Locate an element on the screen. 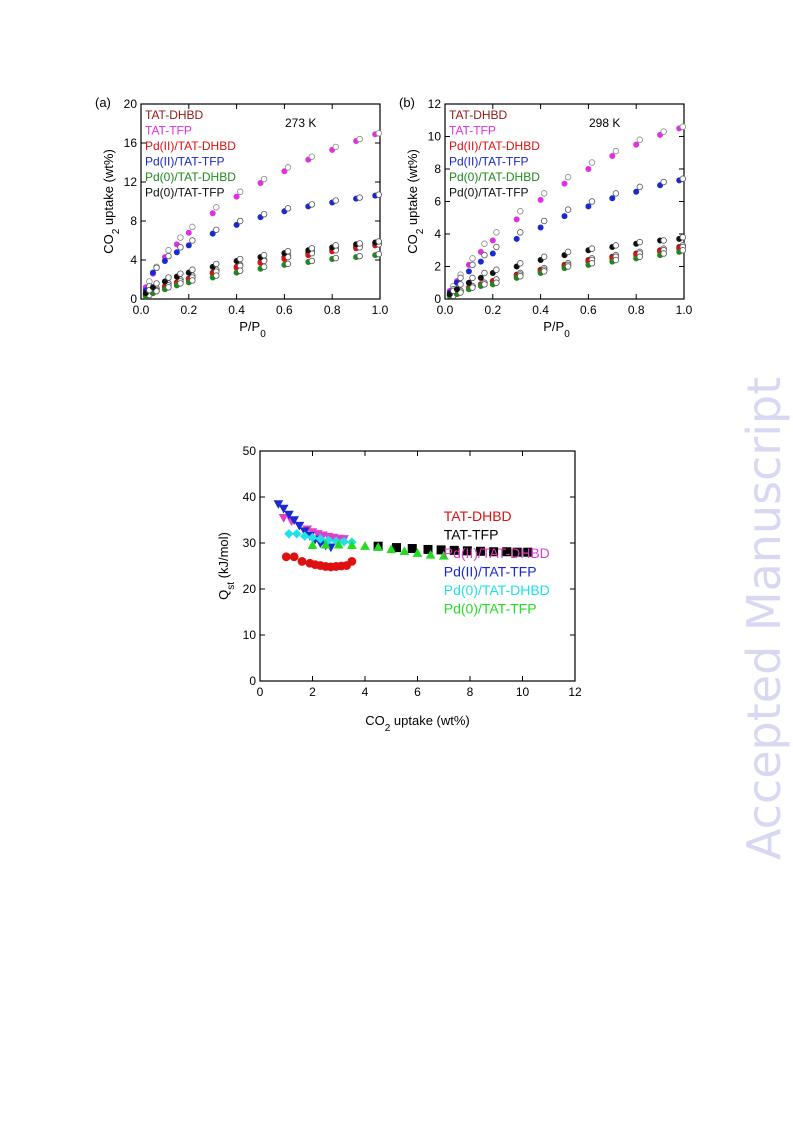  y-axis-label-main: CO is located at coordinates (412, 244).